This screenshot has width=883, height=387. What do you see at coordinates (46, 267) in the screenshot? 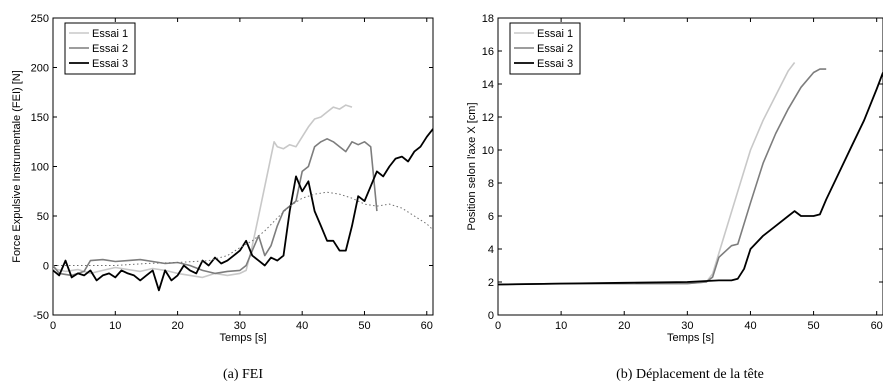
I see `fei-ytick-label: 0` at bounding box center [46, 267].